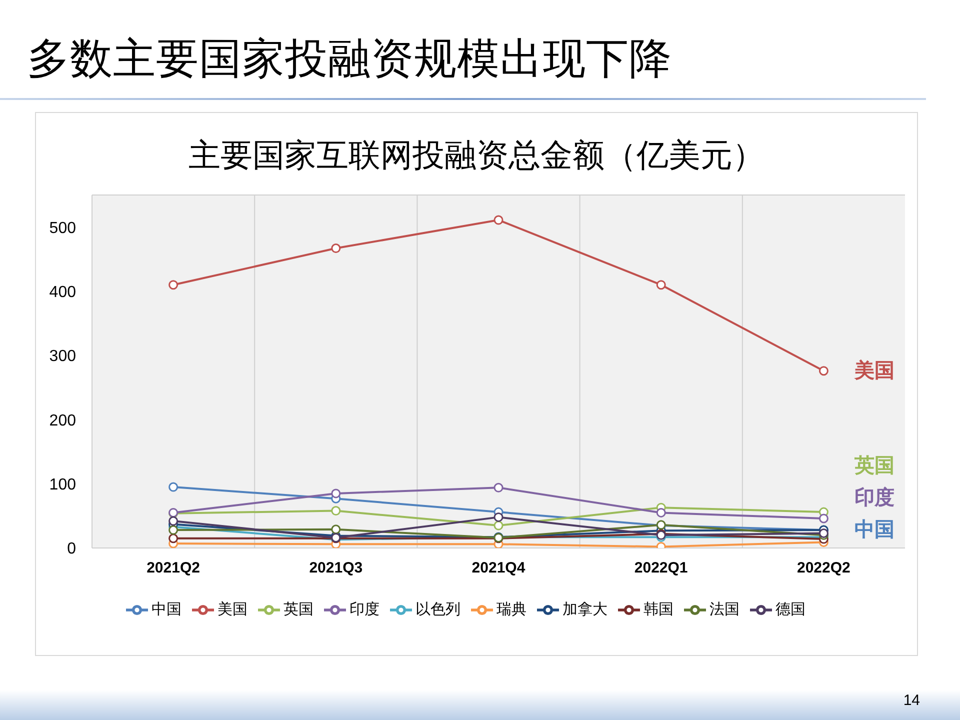  What do you see at coordinates (349, 60) in the screenshot?
I see `chart-title: 多数主要国家投融资规模出现下降` at bounding box center [349, 60].